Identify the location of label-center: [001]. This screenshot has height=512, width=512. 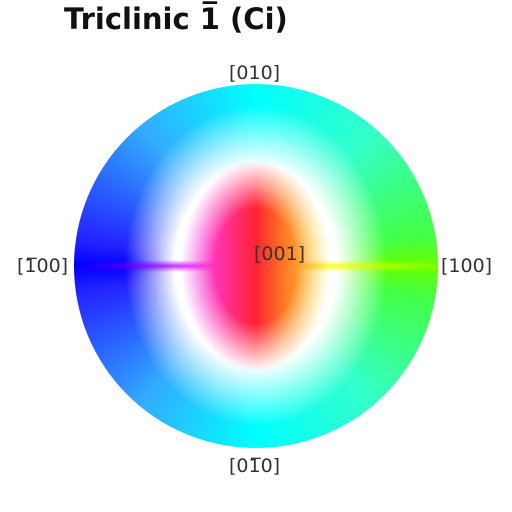
(280, 254).